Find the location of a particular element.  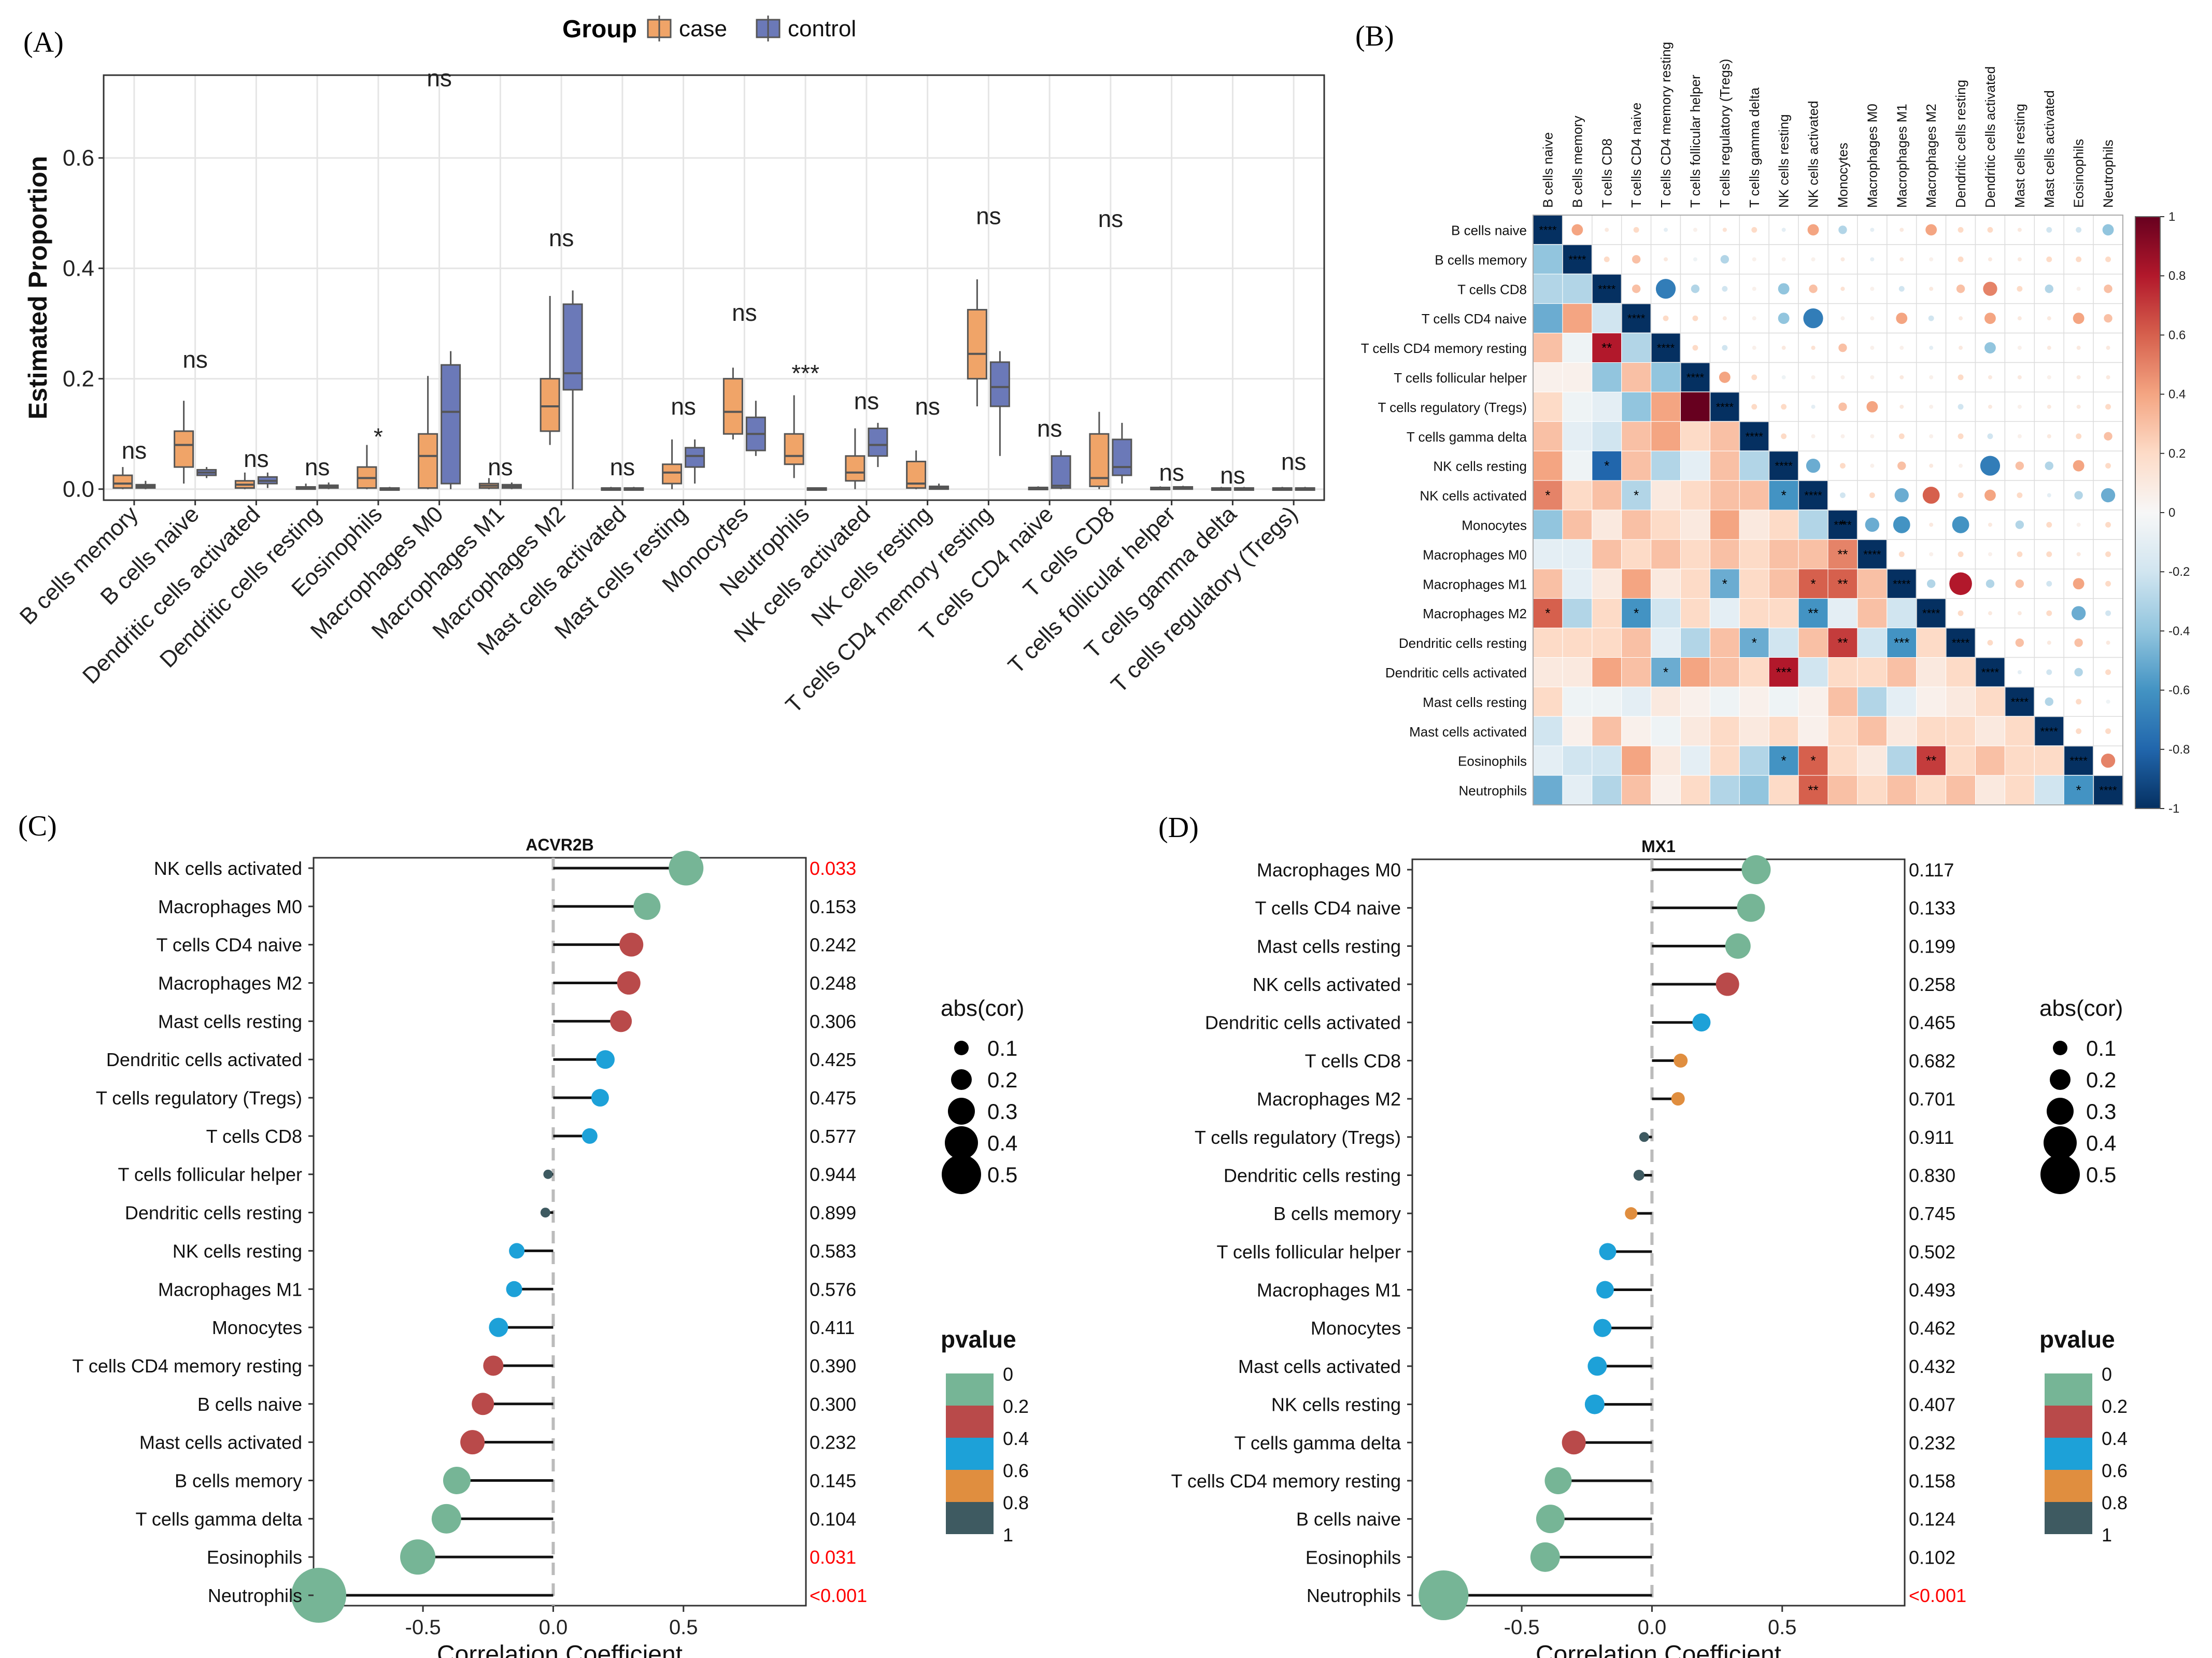

chart-title: ACVR2B is located at coordinates (560, 844).